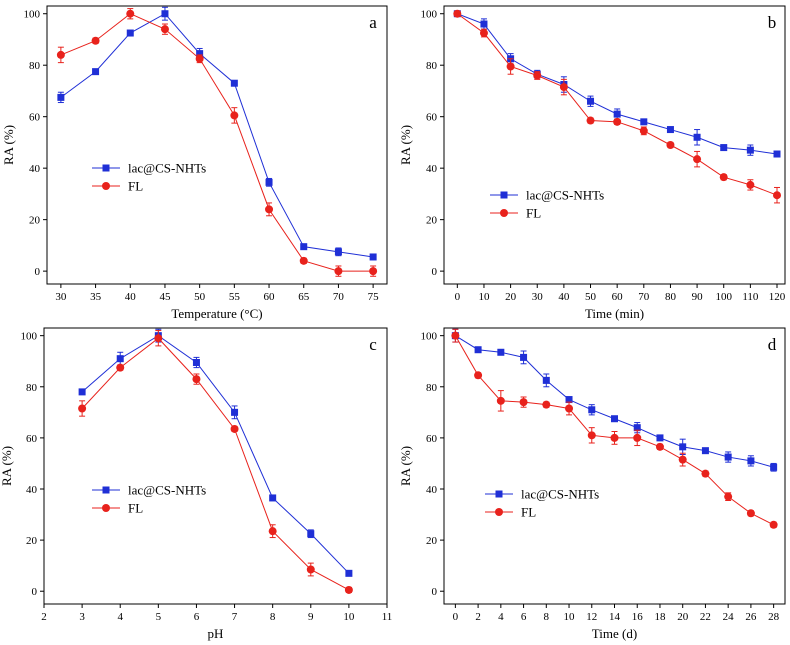 The height and width of the screenshot is (645, 790). What do you see at coordinates (538, 297) in the screenshot?
I see `x-tick-label: 30` at bounding box center [538, 297].